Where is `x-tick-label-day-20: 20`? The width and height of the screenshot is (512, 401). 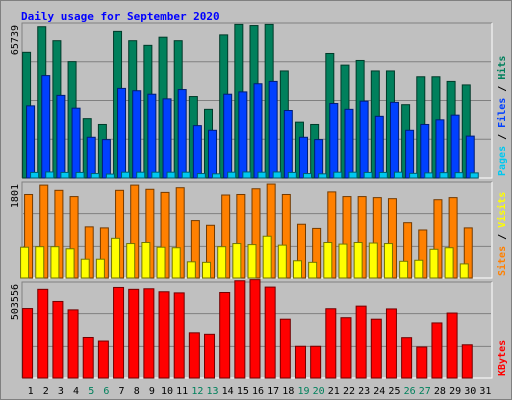 x-tick-label-day-20: 20 is located at coordinates (319, 391).